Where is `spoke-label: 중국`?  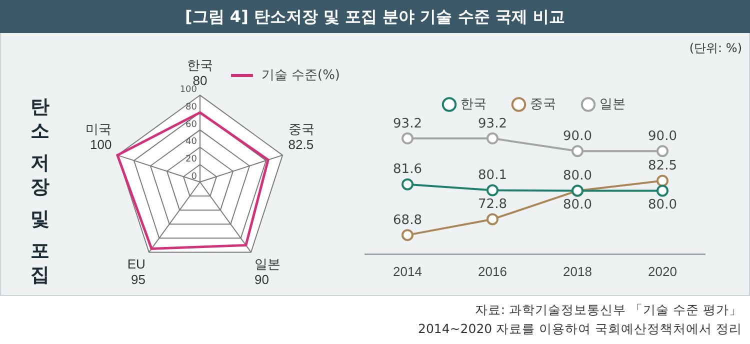
spoke-label: 중국 is located at coordinates (301, 129).